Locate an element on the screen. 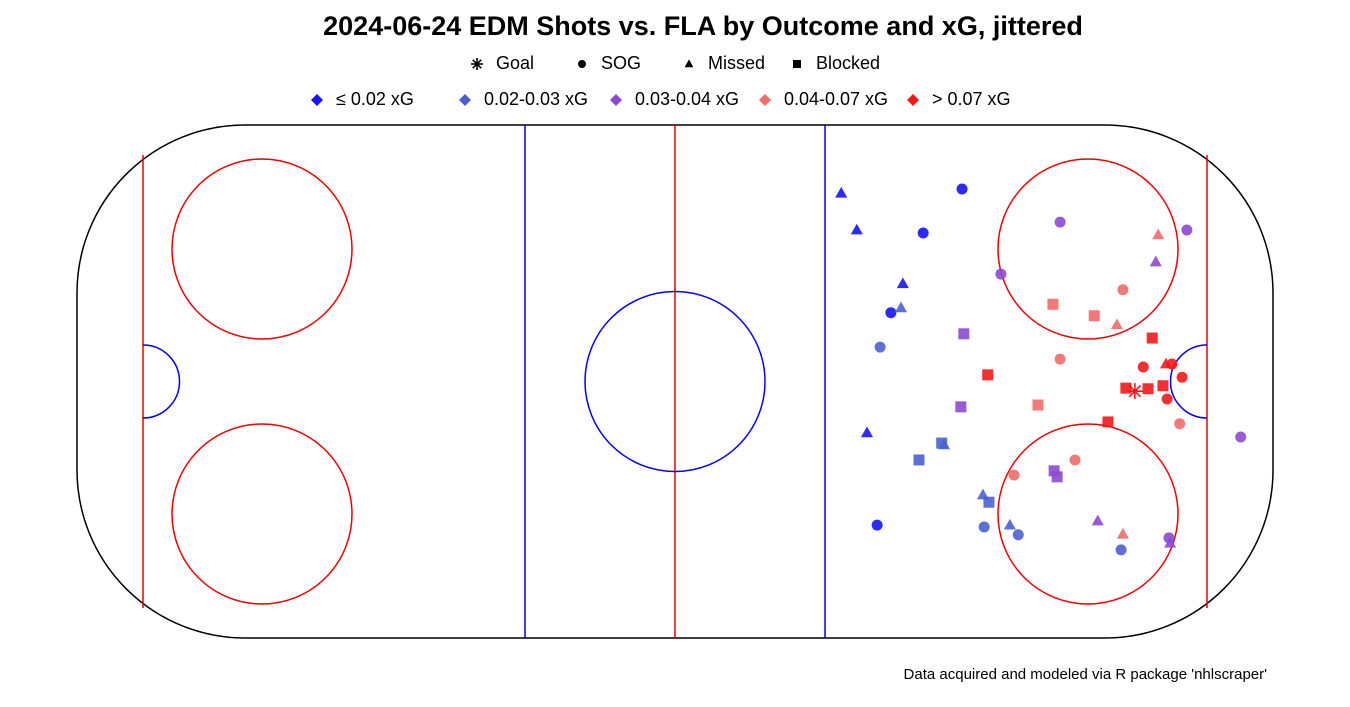  legend-label: 0.02-0.03 xG is located at coordinates (536, 99).